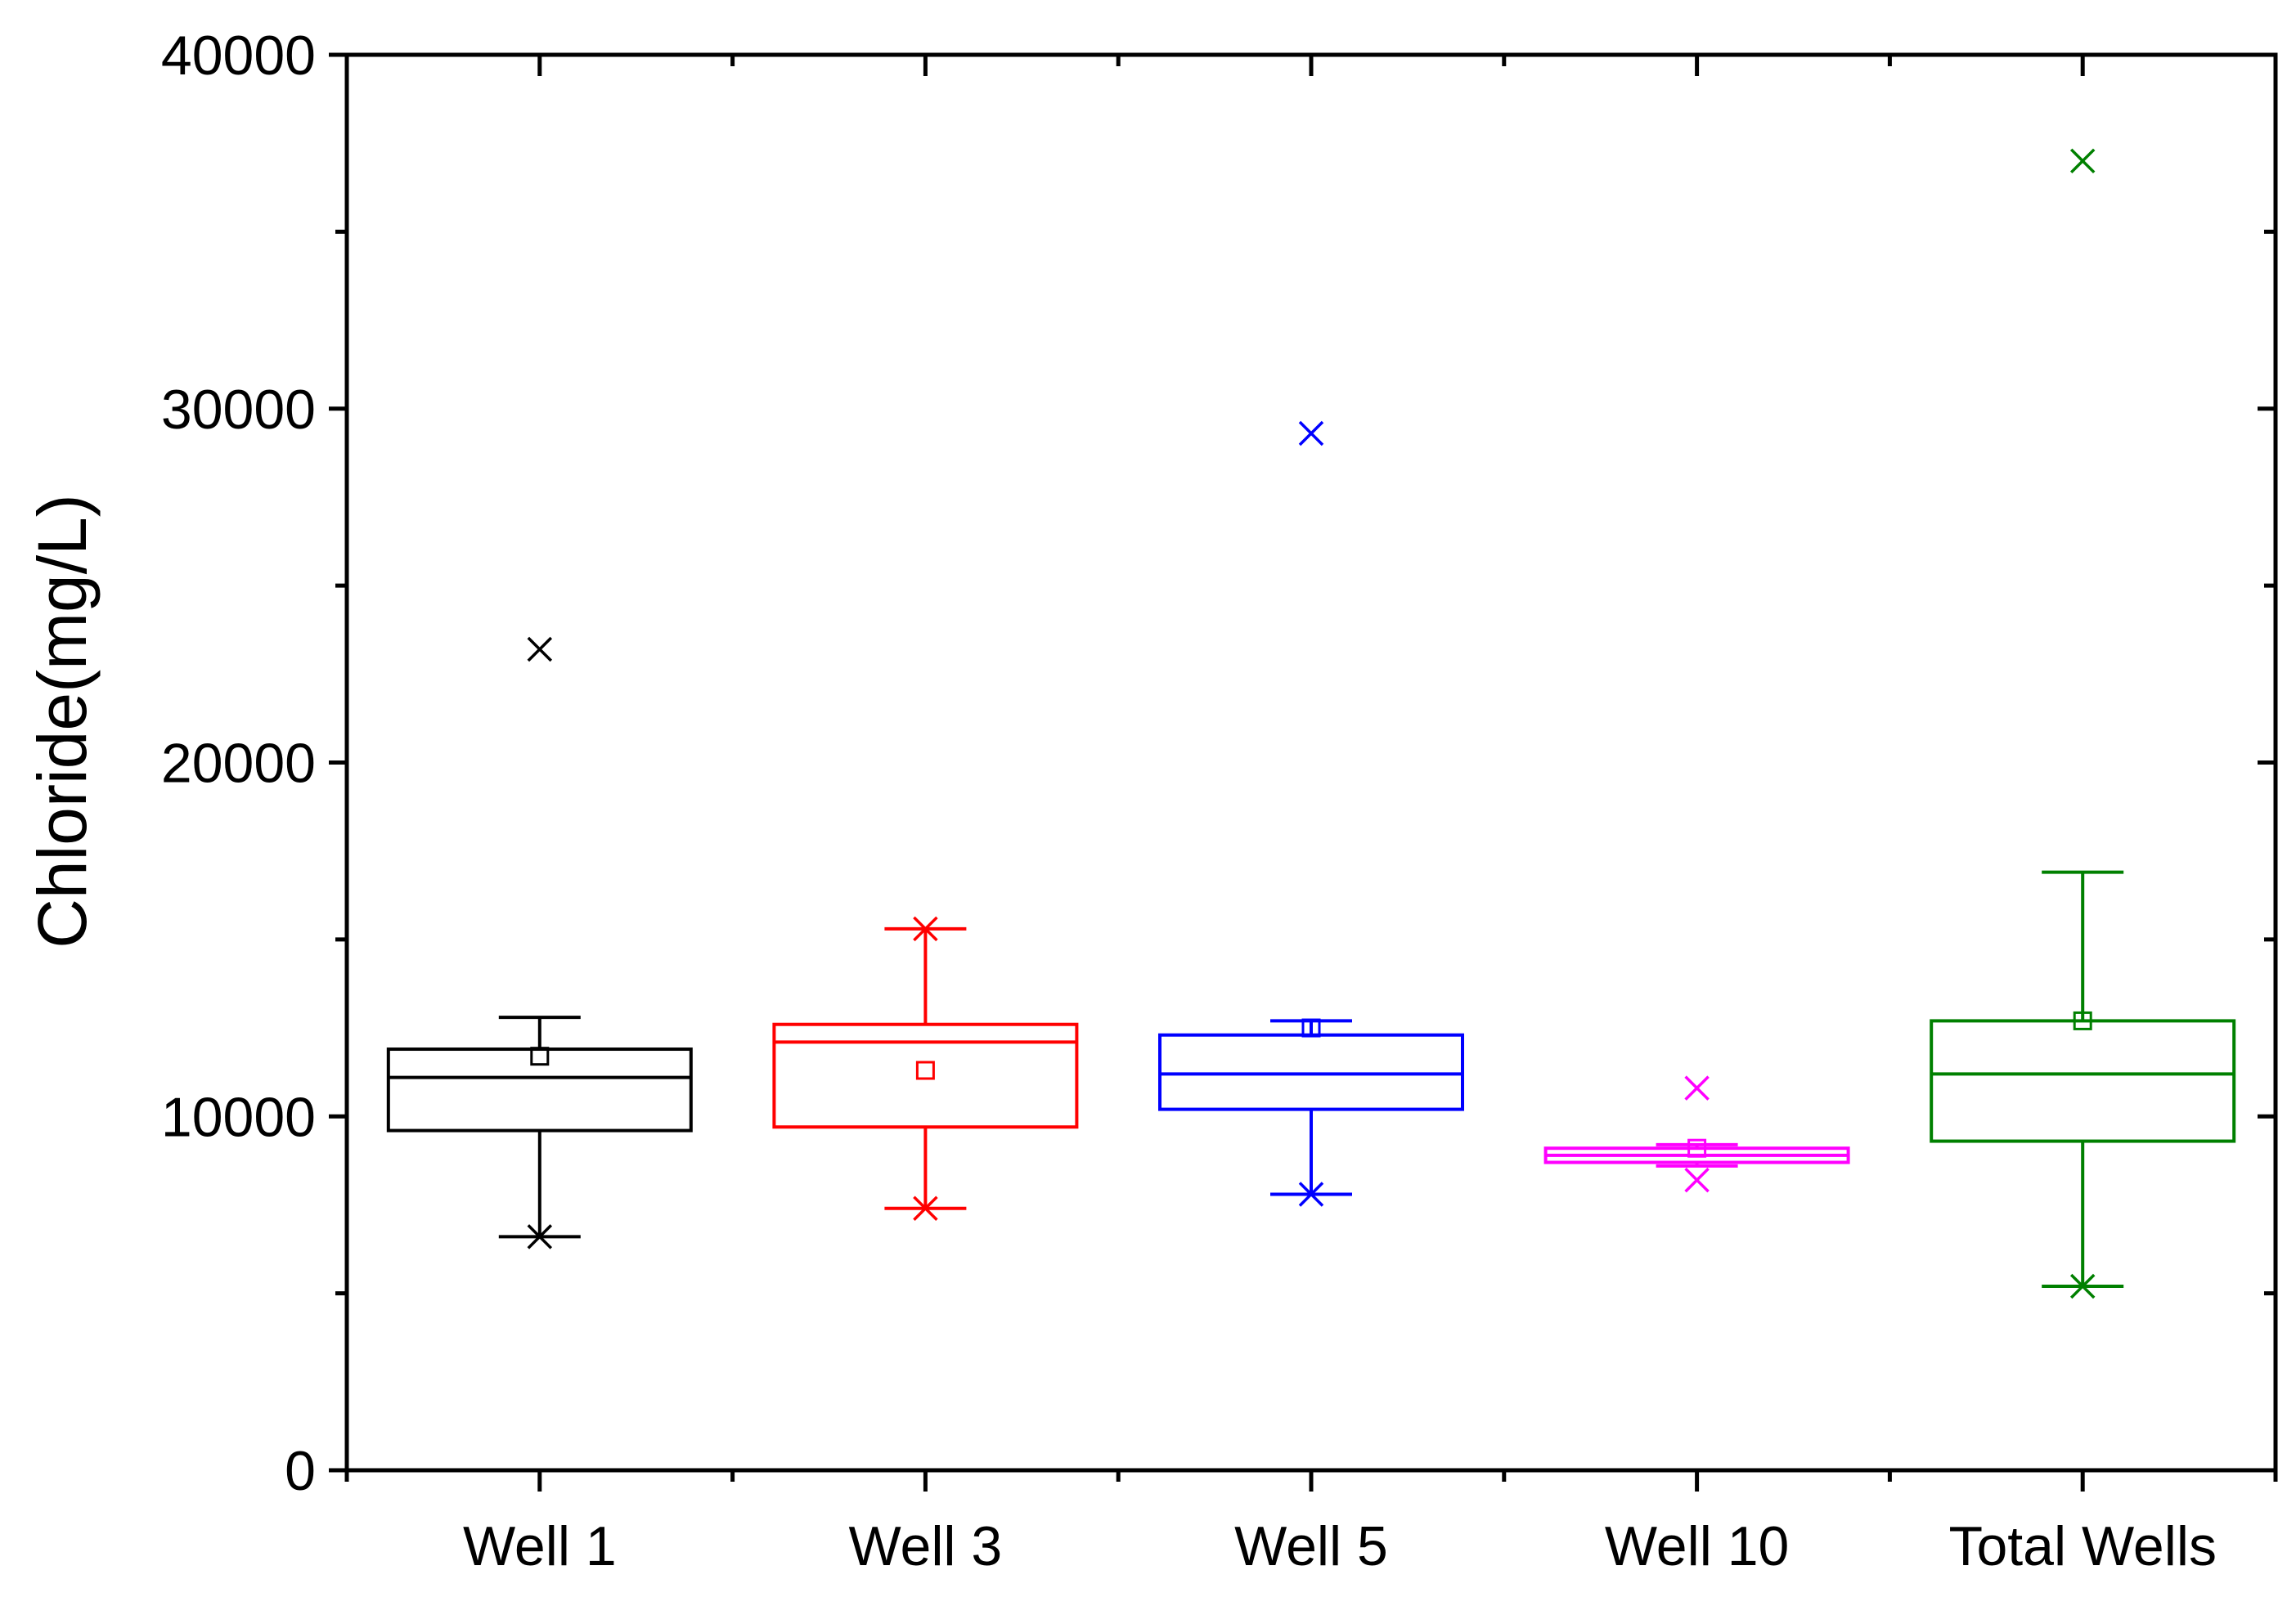 The height and width of the screenshot is (1606, 2296). Describe the element at coordinates (1311, 1546) in the screenshot. I see `x-tick-label: Well 5` at that location.